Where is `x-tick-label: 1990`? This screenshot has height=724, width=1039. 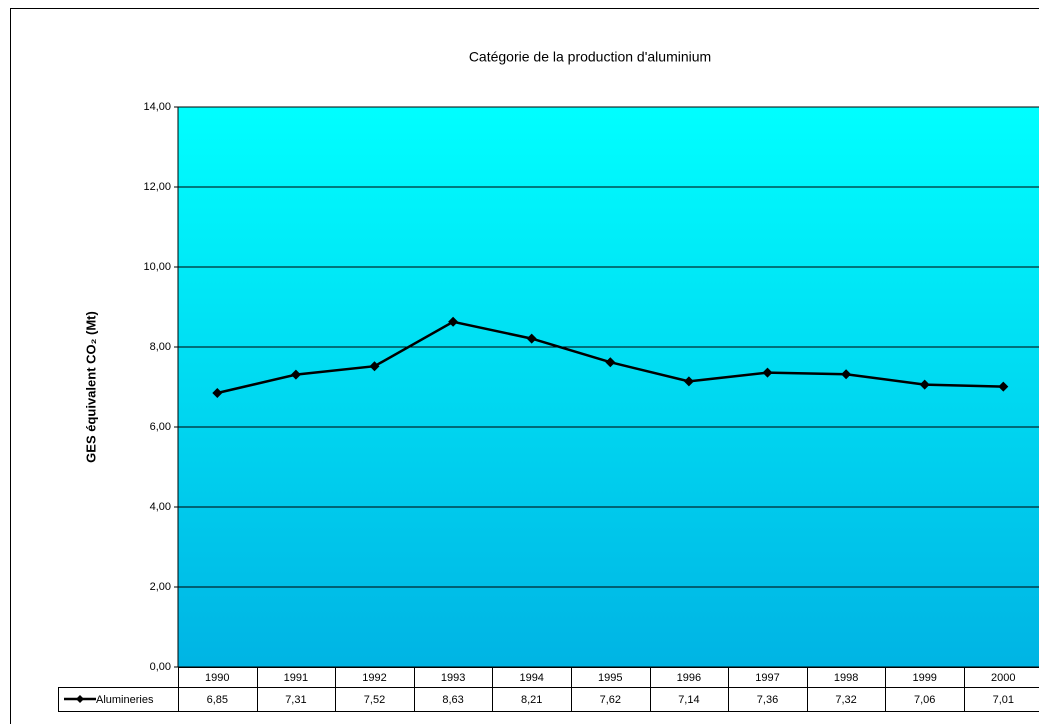 x-tick-label: 1990 is located at coordinates (217, 678).